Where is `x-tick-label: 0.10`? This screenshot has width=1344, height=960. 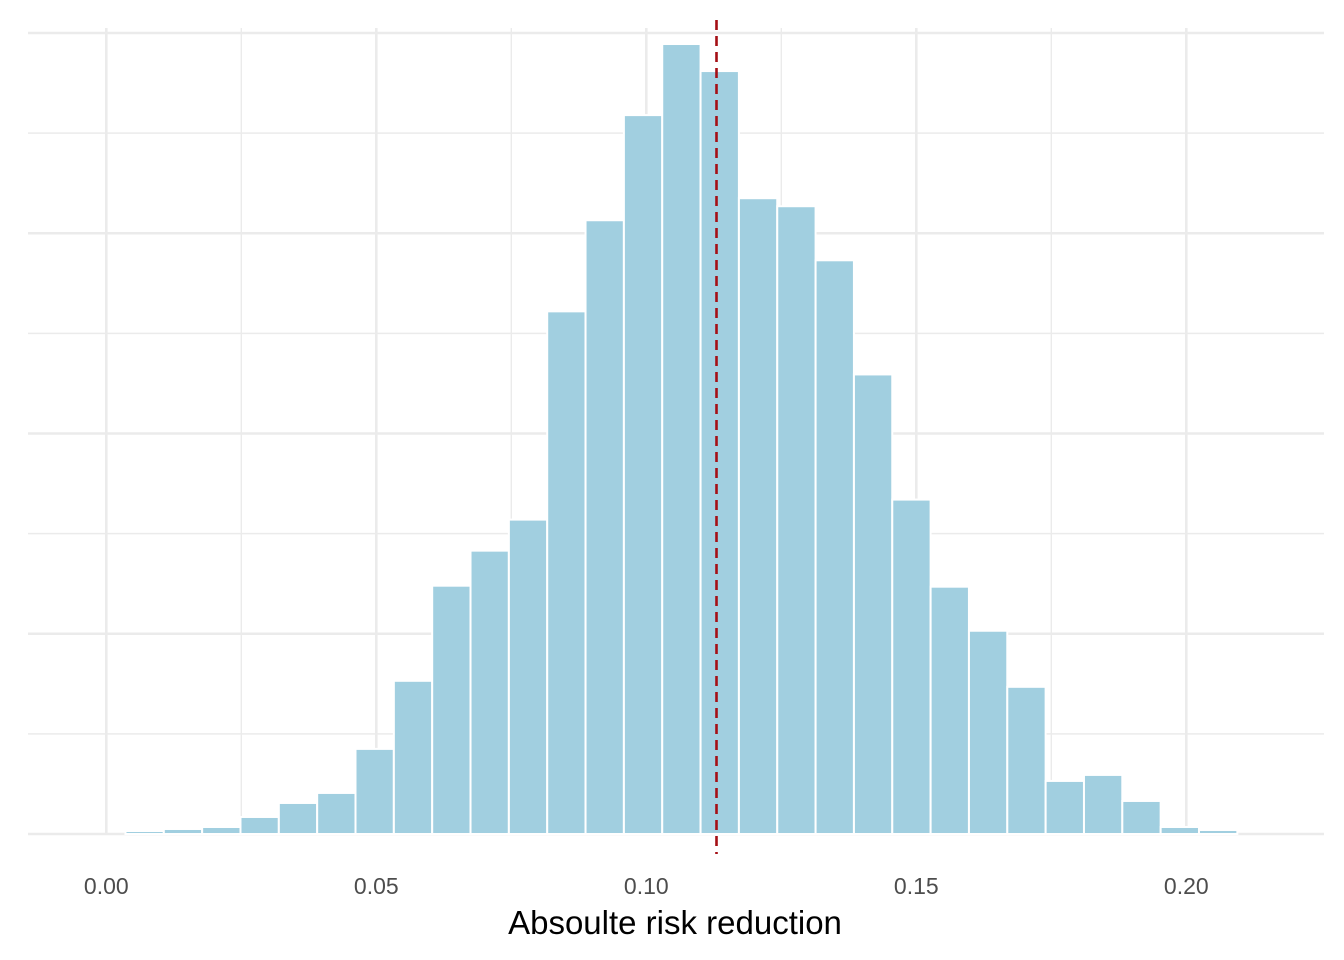
x-tick-label: 0.10 is located at coordinates (646, 886).